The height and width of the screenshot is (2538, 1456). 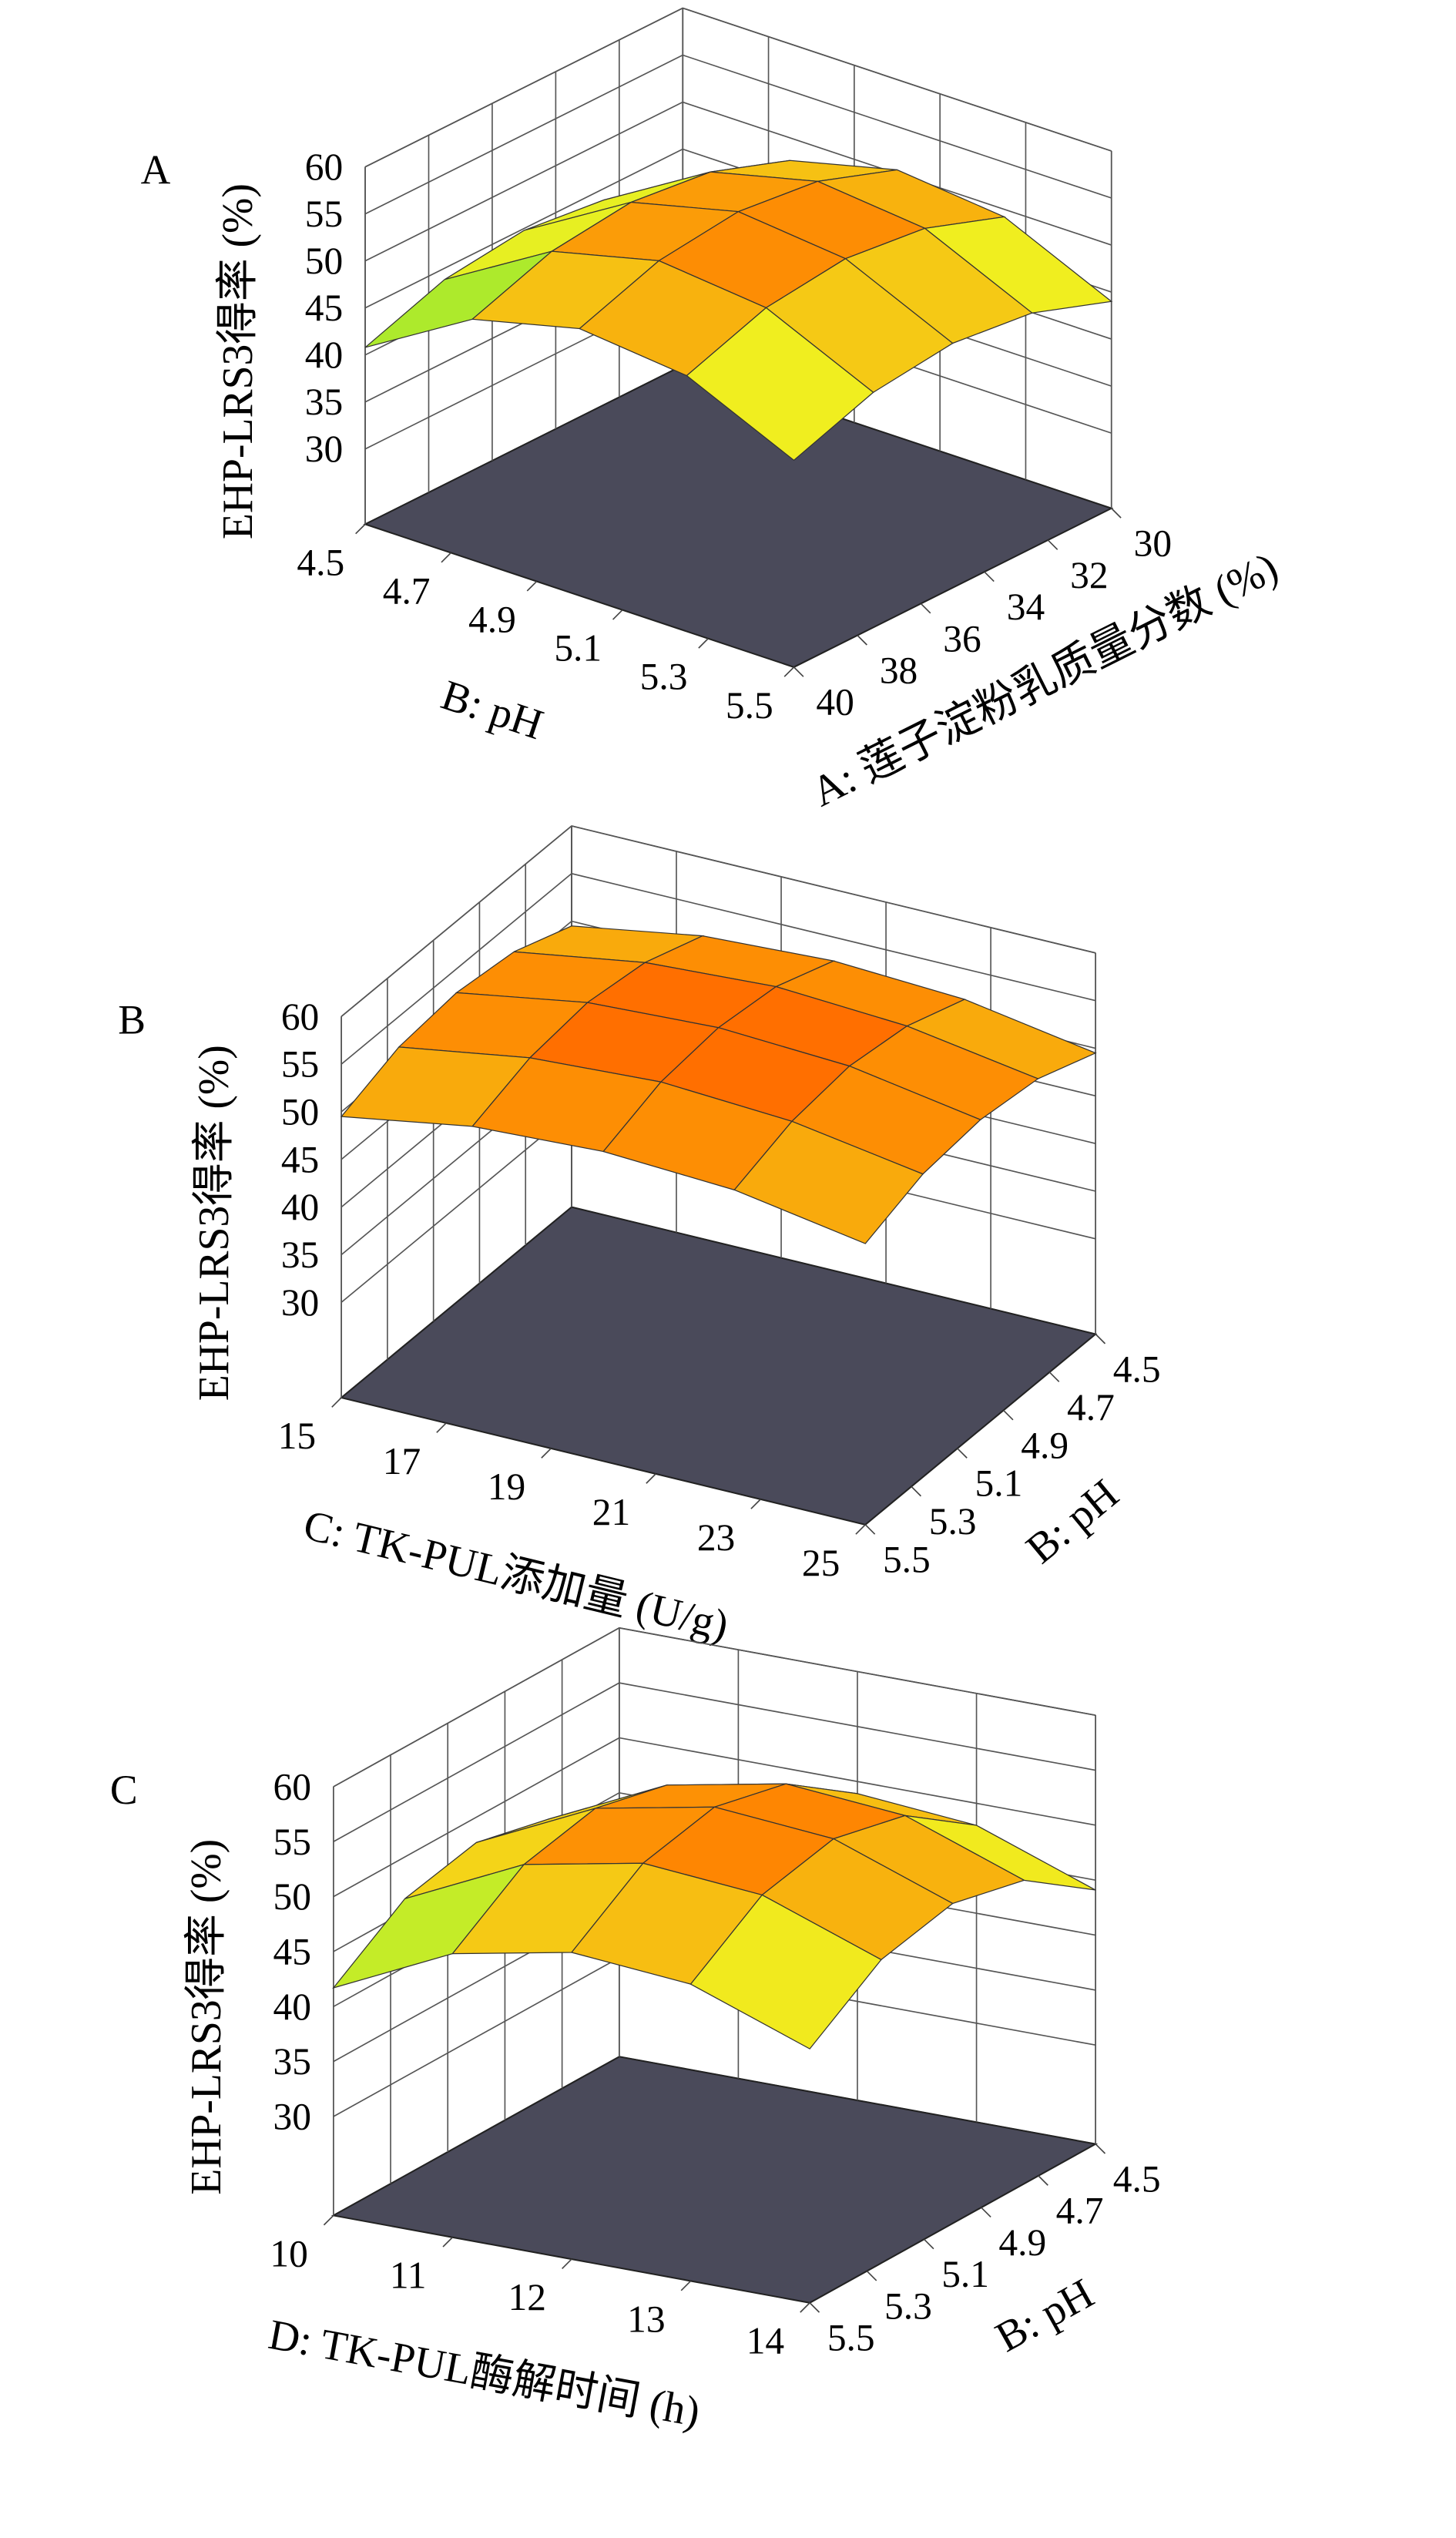 I want to click on panel-letter: A, so click(x=156, y=170).